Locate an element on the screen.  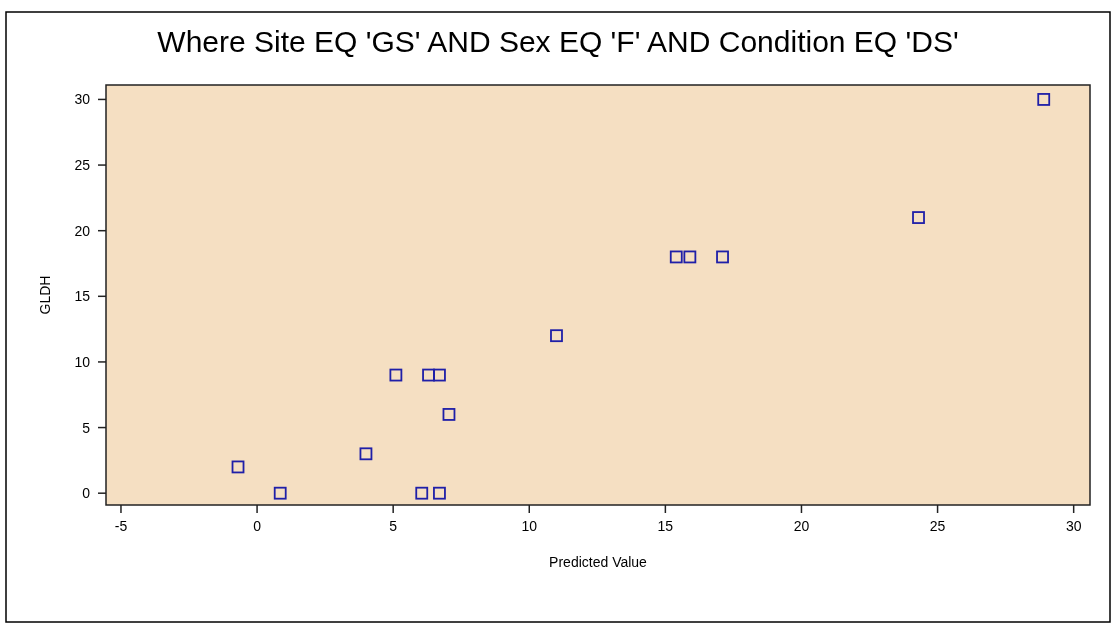
x-tick-label: 20 is located at coordinates (801, 526).